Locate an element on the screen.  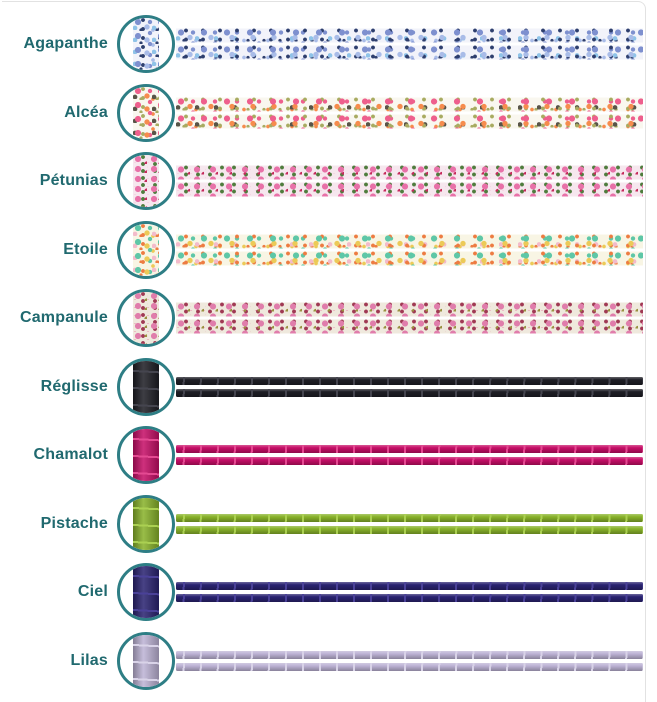
product-row-lilas: Lilas is located at coordinates (328, 661).